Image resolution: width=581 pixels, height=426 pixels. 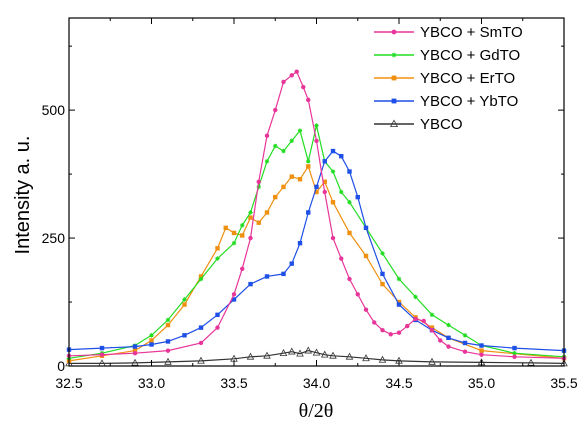 I want to click on legend-item: YBCO + YbTO, so click(x=446, y=101).